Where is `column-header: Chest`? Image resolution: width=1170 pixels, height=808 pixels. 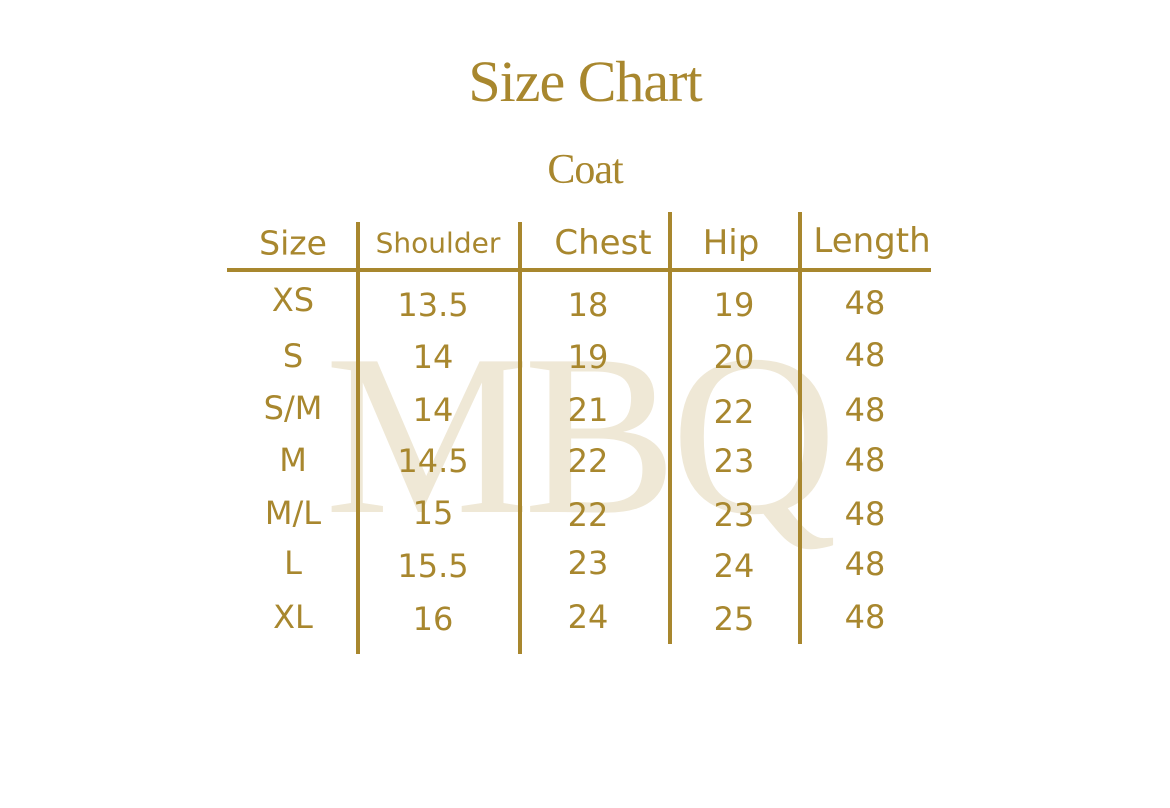 column-header: Chest is located at coordinates (603, 243).